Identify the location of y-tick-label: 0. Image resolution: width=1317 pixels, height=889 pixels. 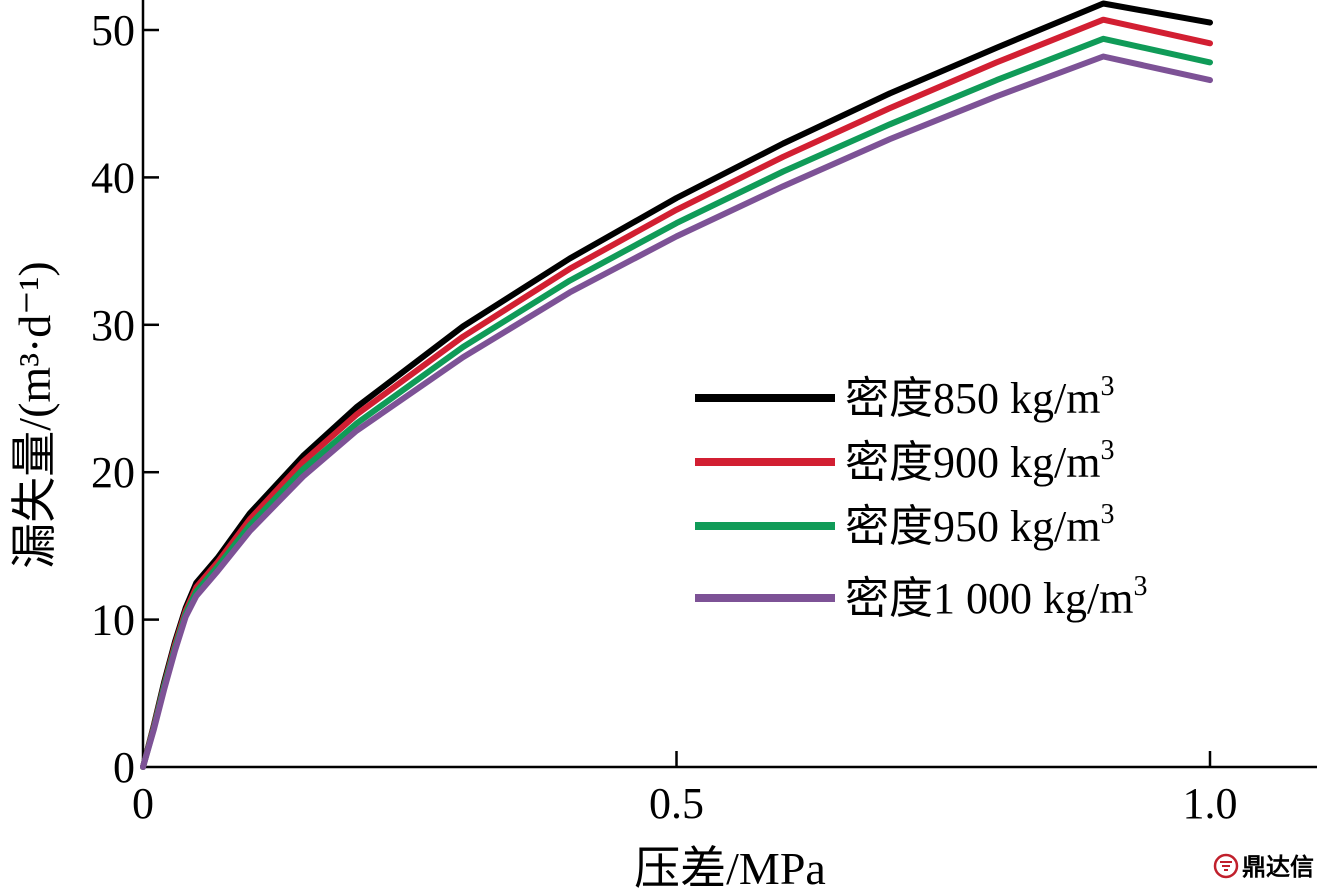
(124, 767).